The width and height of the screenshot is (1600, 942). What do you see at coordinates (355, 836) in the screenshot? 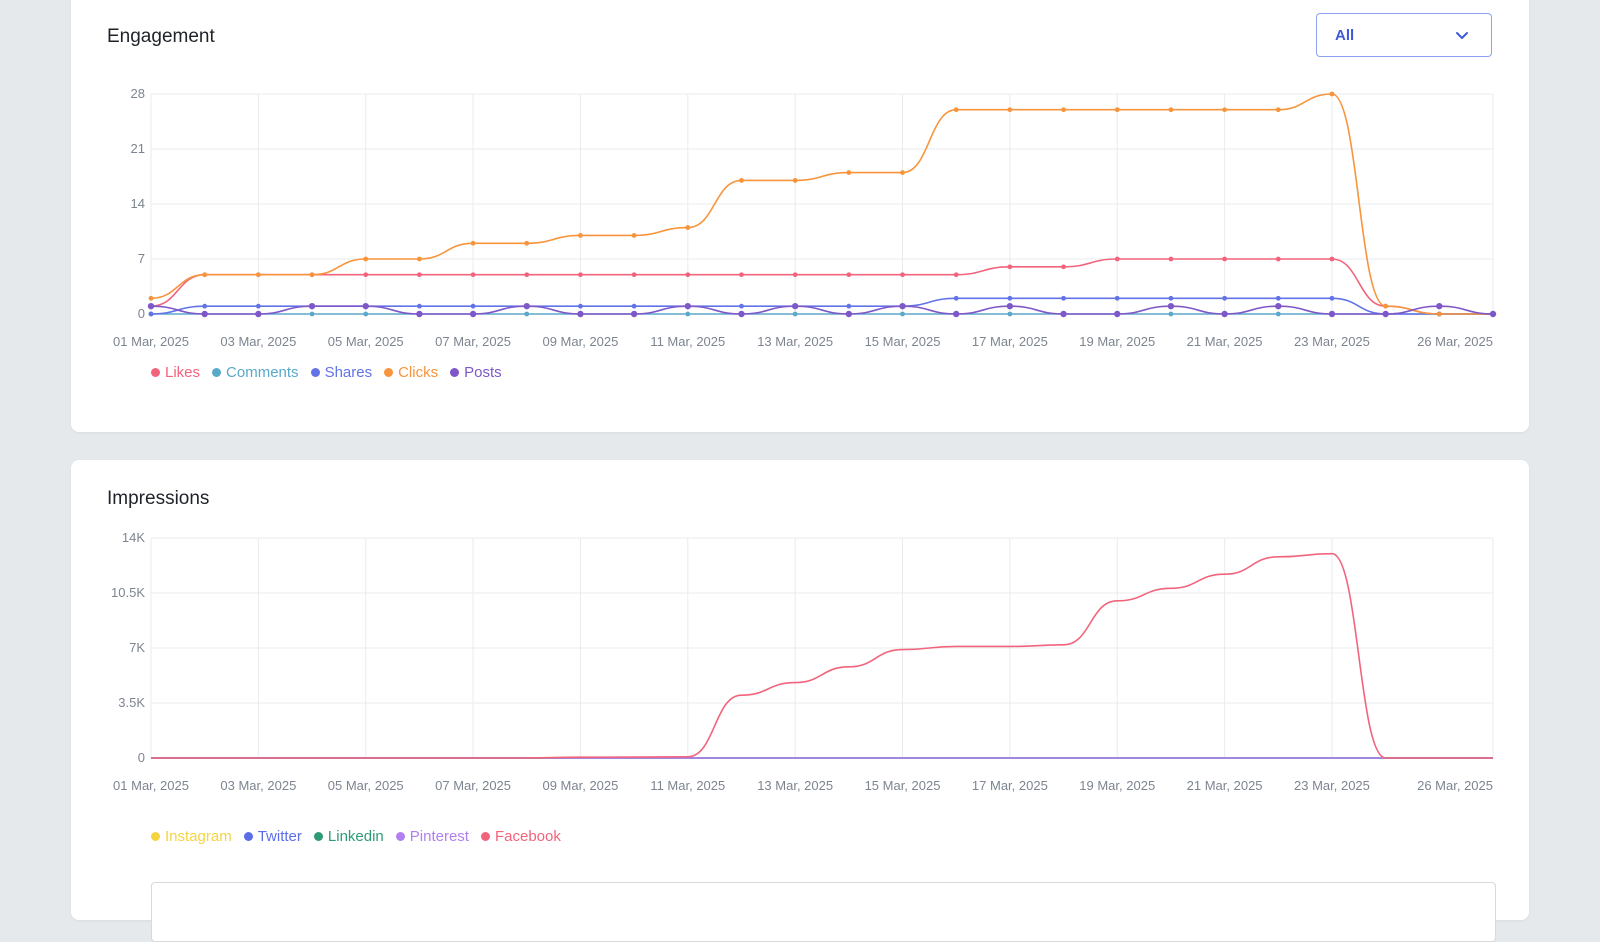
I see `legend-label: Linkedin` at bounding box center [355, 836].